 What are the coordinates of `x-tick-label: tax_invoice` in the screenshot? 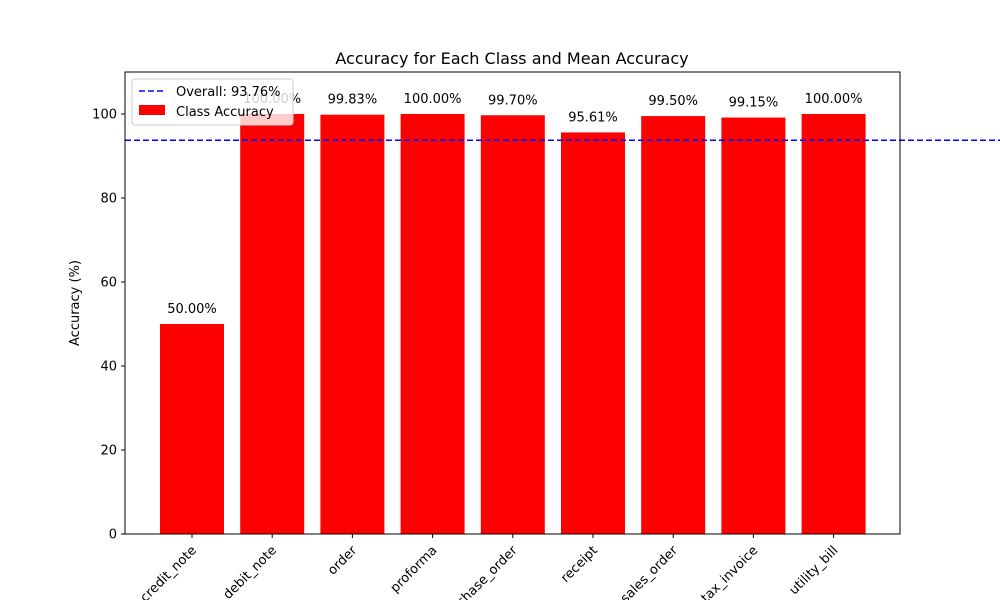 It's located at (730, 571).